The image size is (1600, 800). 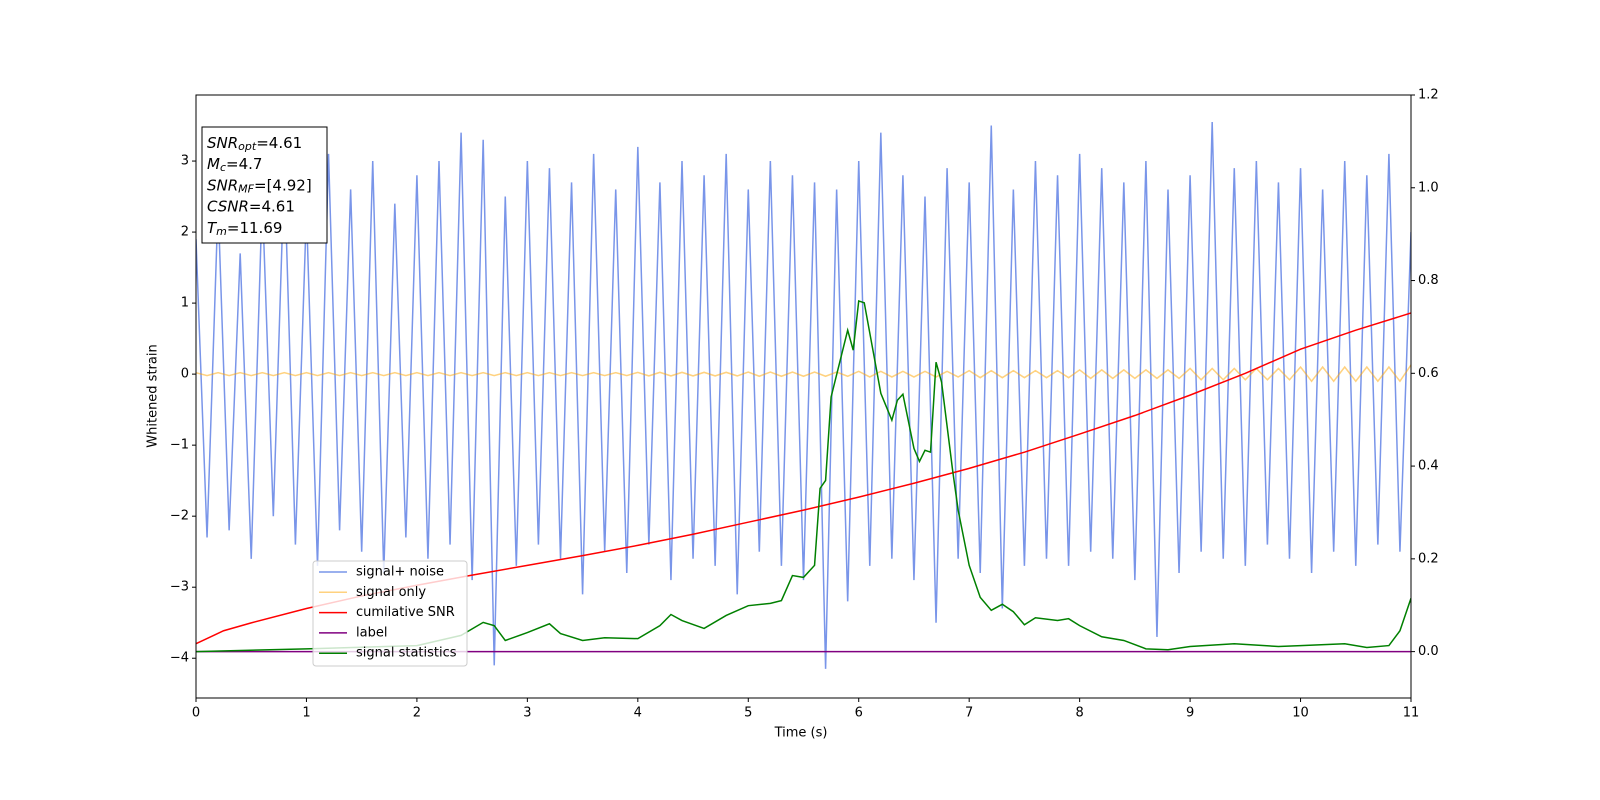 What do you see at coordinates (859, 713) in the screenshot?
I see `x-tick-label: 6` at bounding box center [859, 713].